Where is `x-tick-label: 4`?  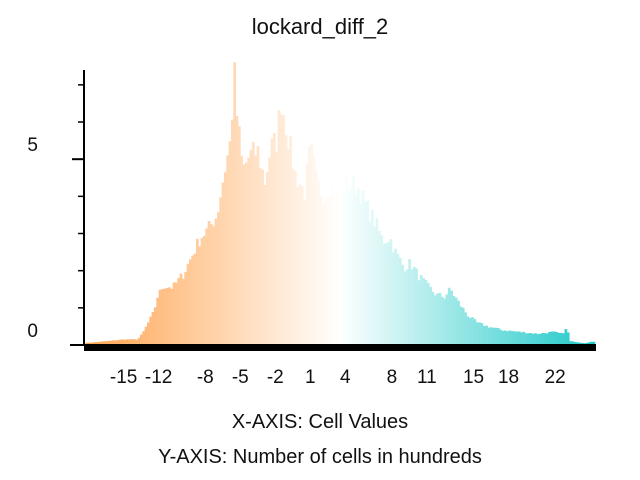
x-tick-label: 4 is located at coordinates (345, 377).